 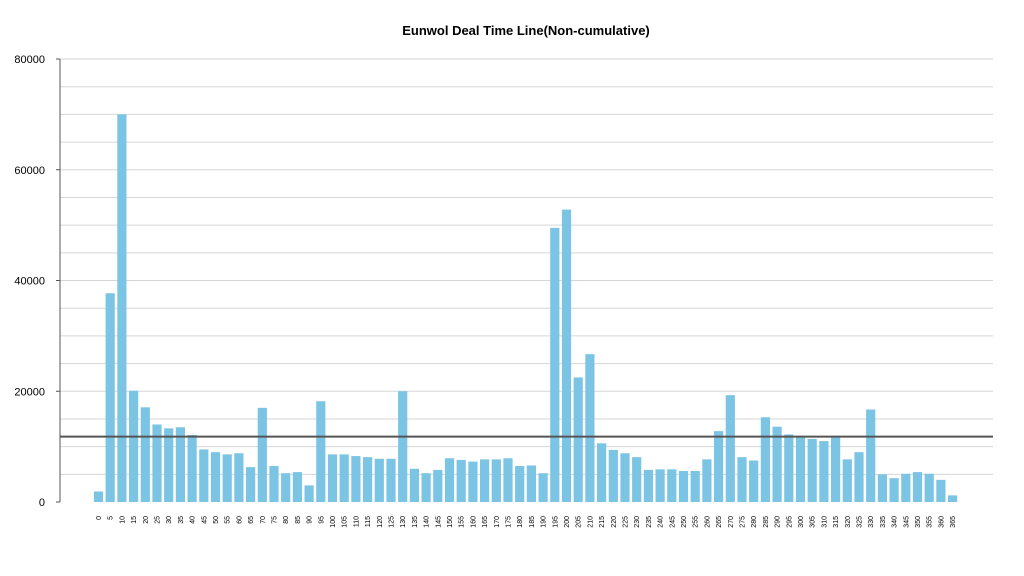 I want to click on x-tick-label: 335, so click(x=883, y=522).